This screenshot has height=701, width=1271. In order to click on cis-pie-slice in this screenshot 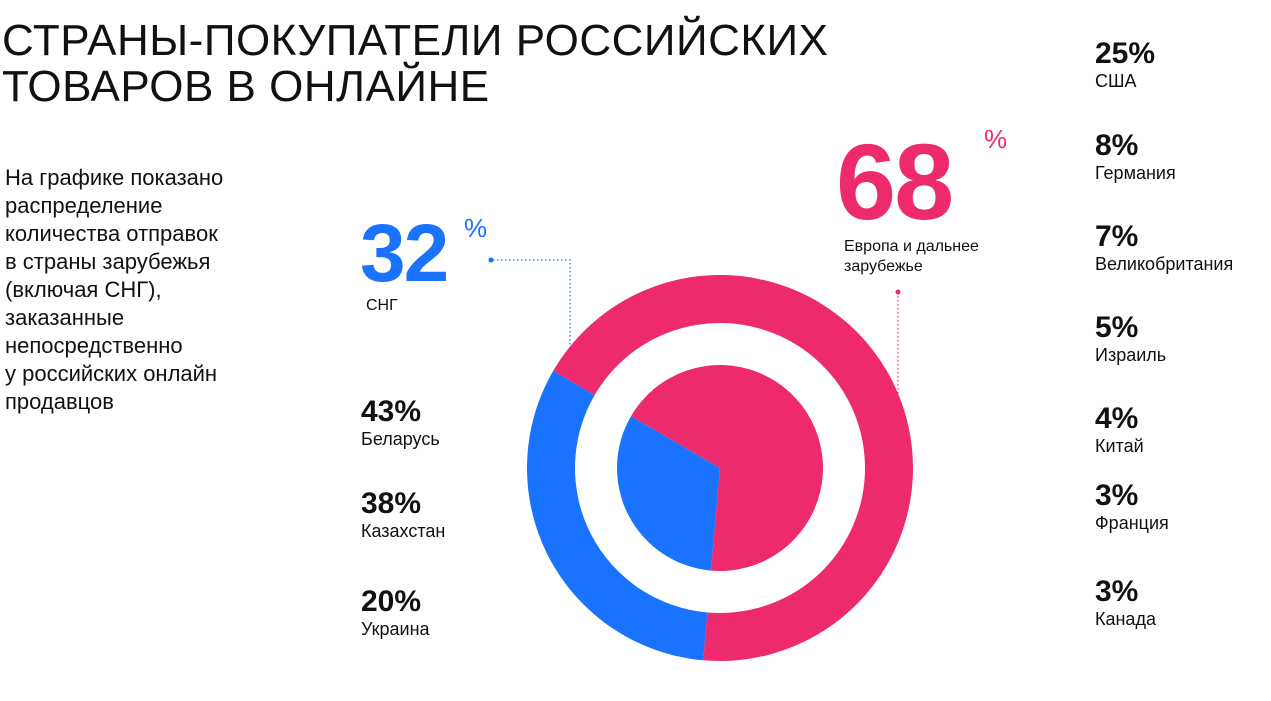, I will do `click(668, 493)`.